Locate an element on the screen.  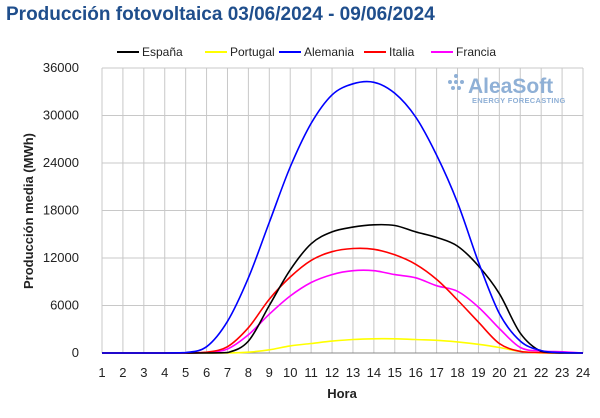
legend-label: Portugal is located at coordinates (252, 52).